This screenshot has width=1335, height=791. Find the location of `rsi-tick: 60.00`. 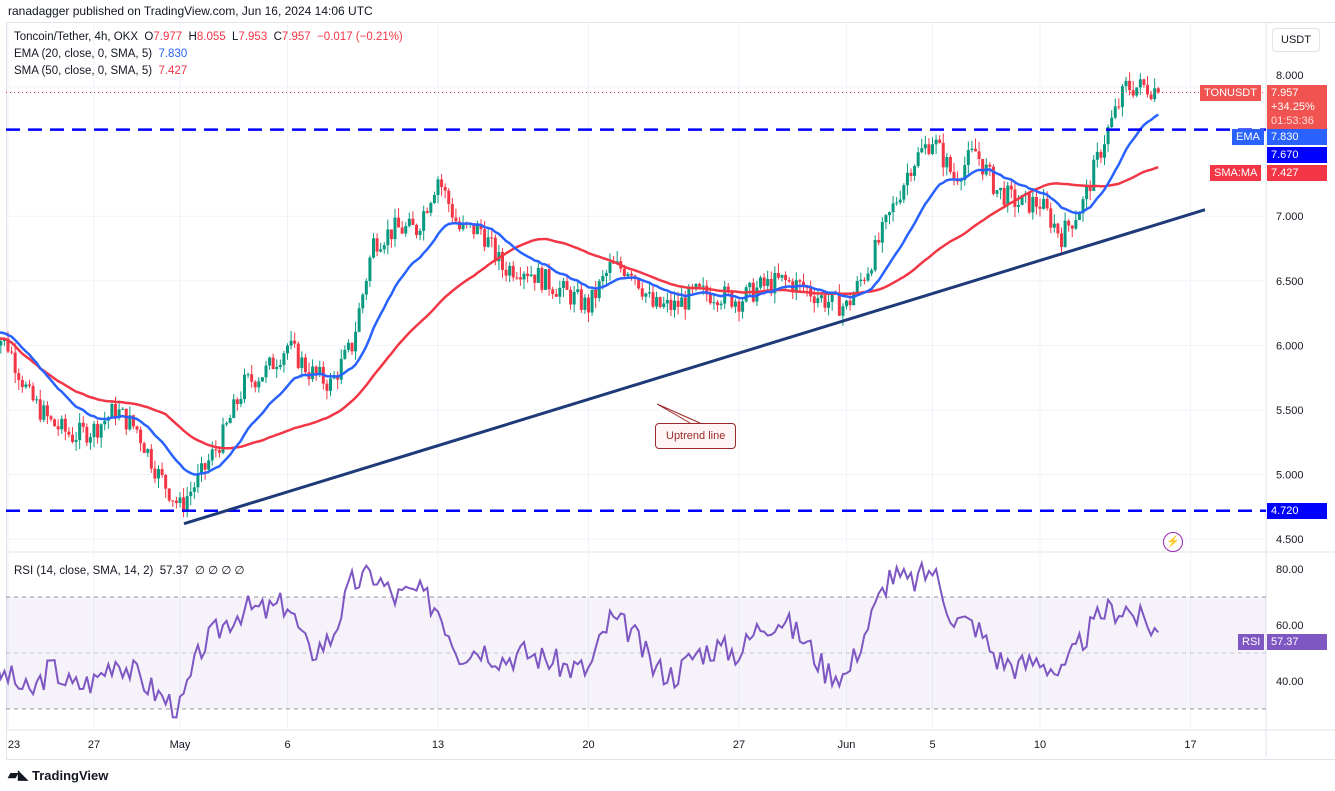

rsi-tick: 60.00 is located at coordinates (1290, 626).